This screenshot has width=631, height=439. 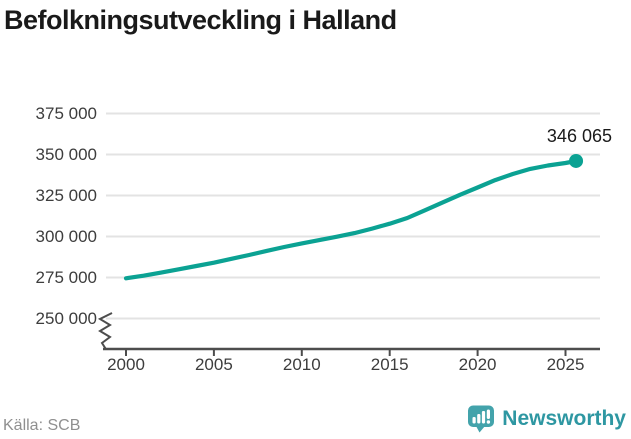 I want to click on last-point-marker, so click(x=576, y=160).